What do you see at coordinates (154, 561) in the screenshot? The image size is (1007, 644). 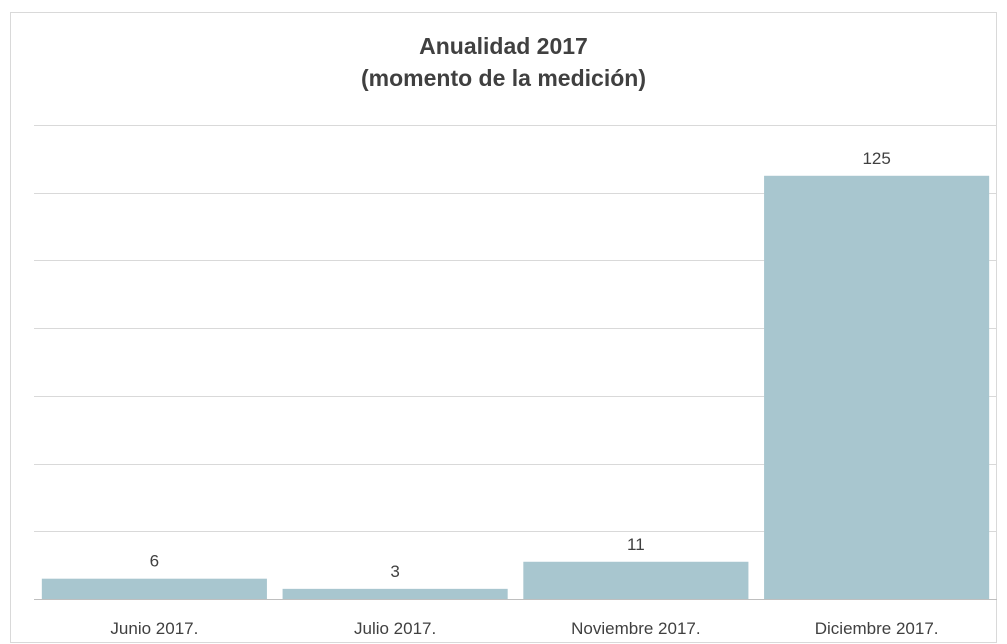 I see `data-label: 6` at bounding box center [154, 561].